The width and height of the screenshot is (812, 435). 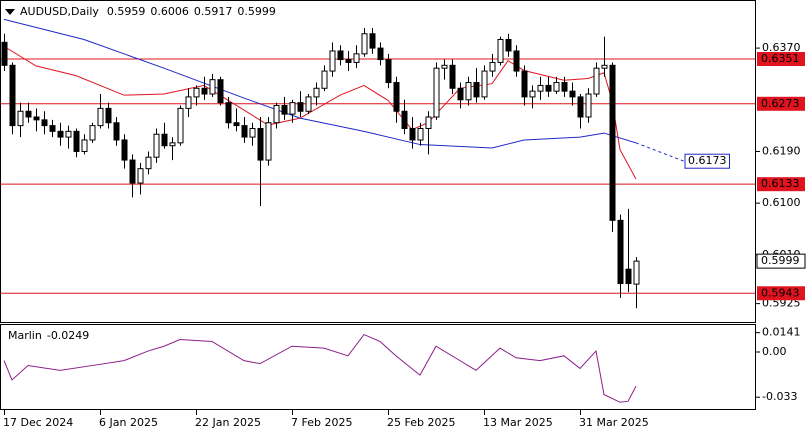 I want to click on indicator-line, so click(x=320, y=368).